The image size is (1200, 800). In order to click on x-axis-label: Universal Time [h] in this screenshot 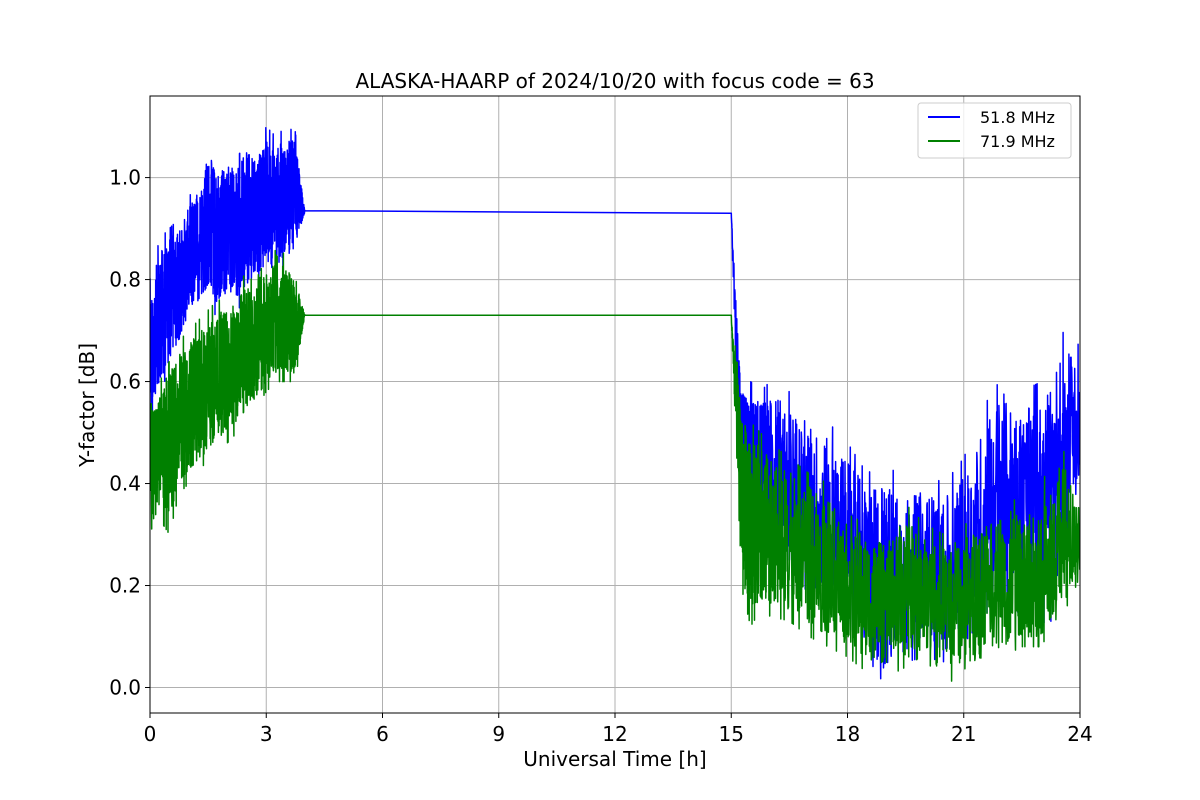, I will do `click(614, 759)`.